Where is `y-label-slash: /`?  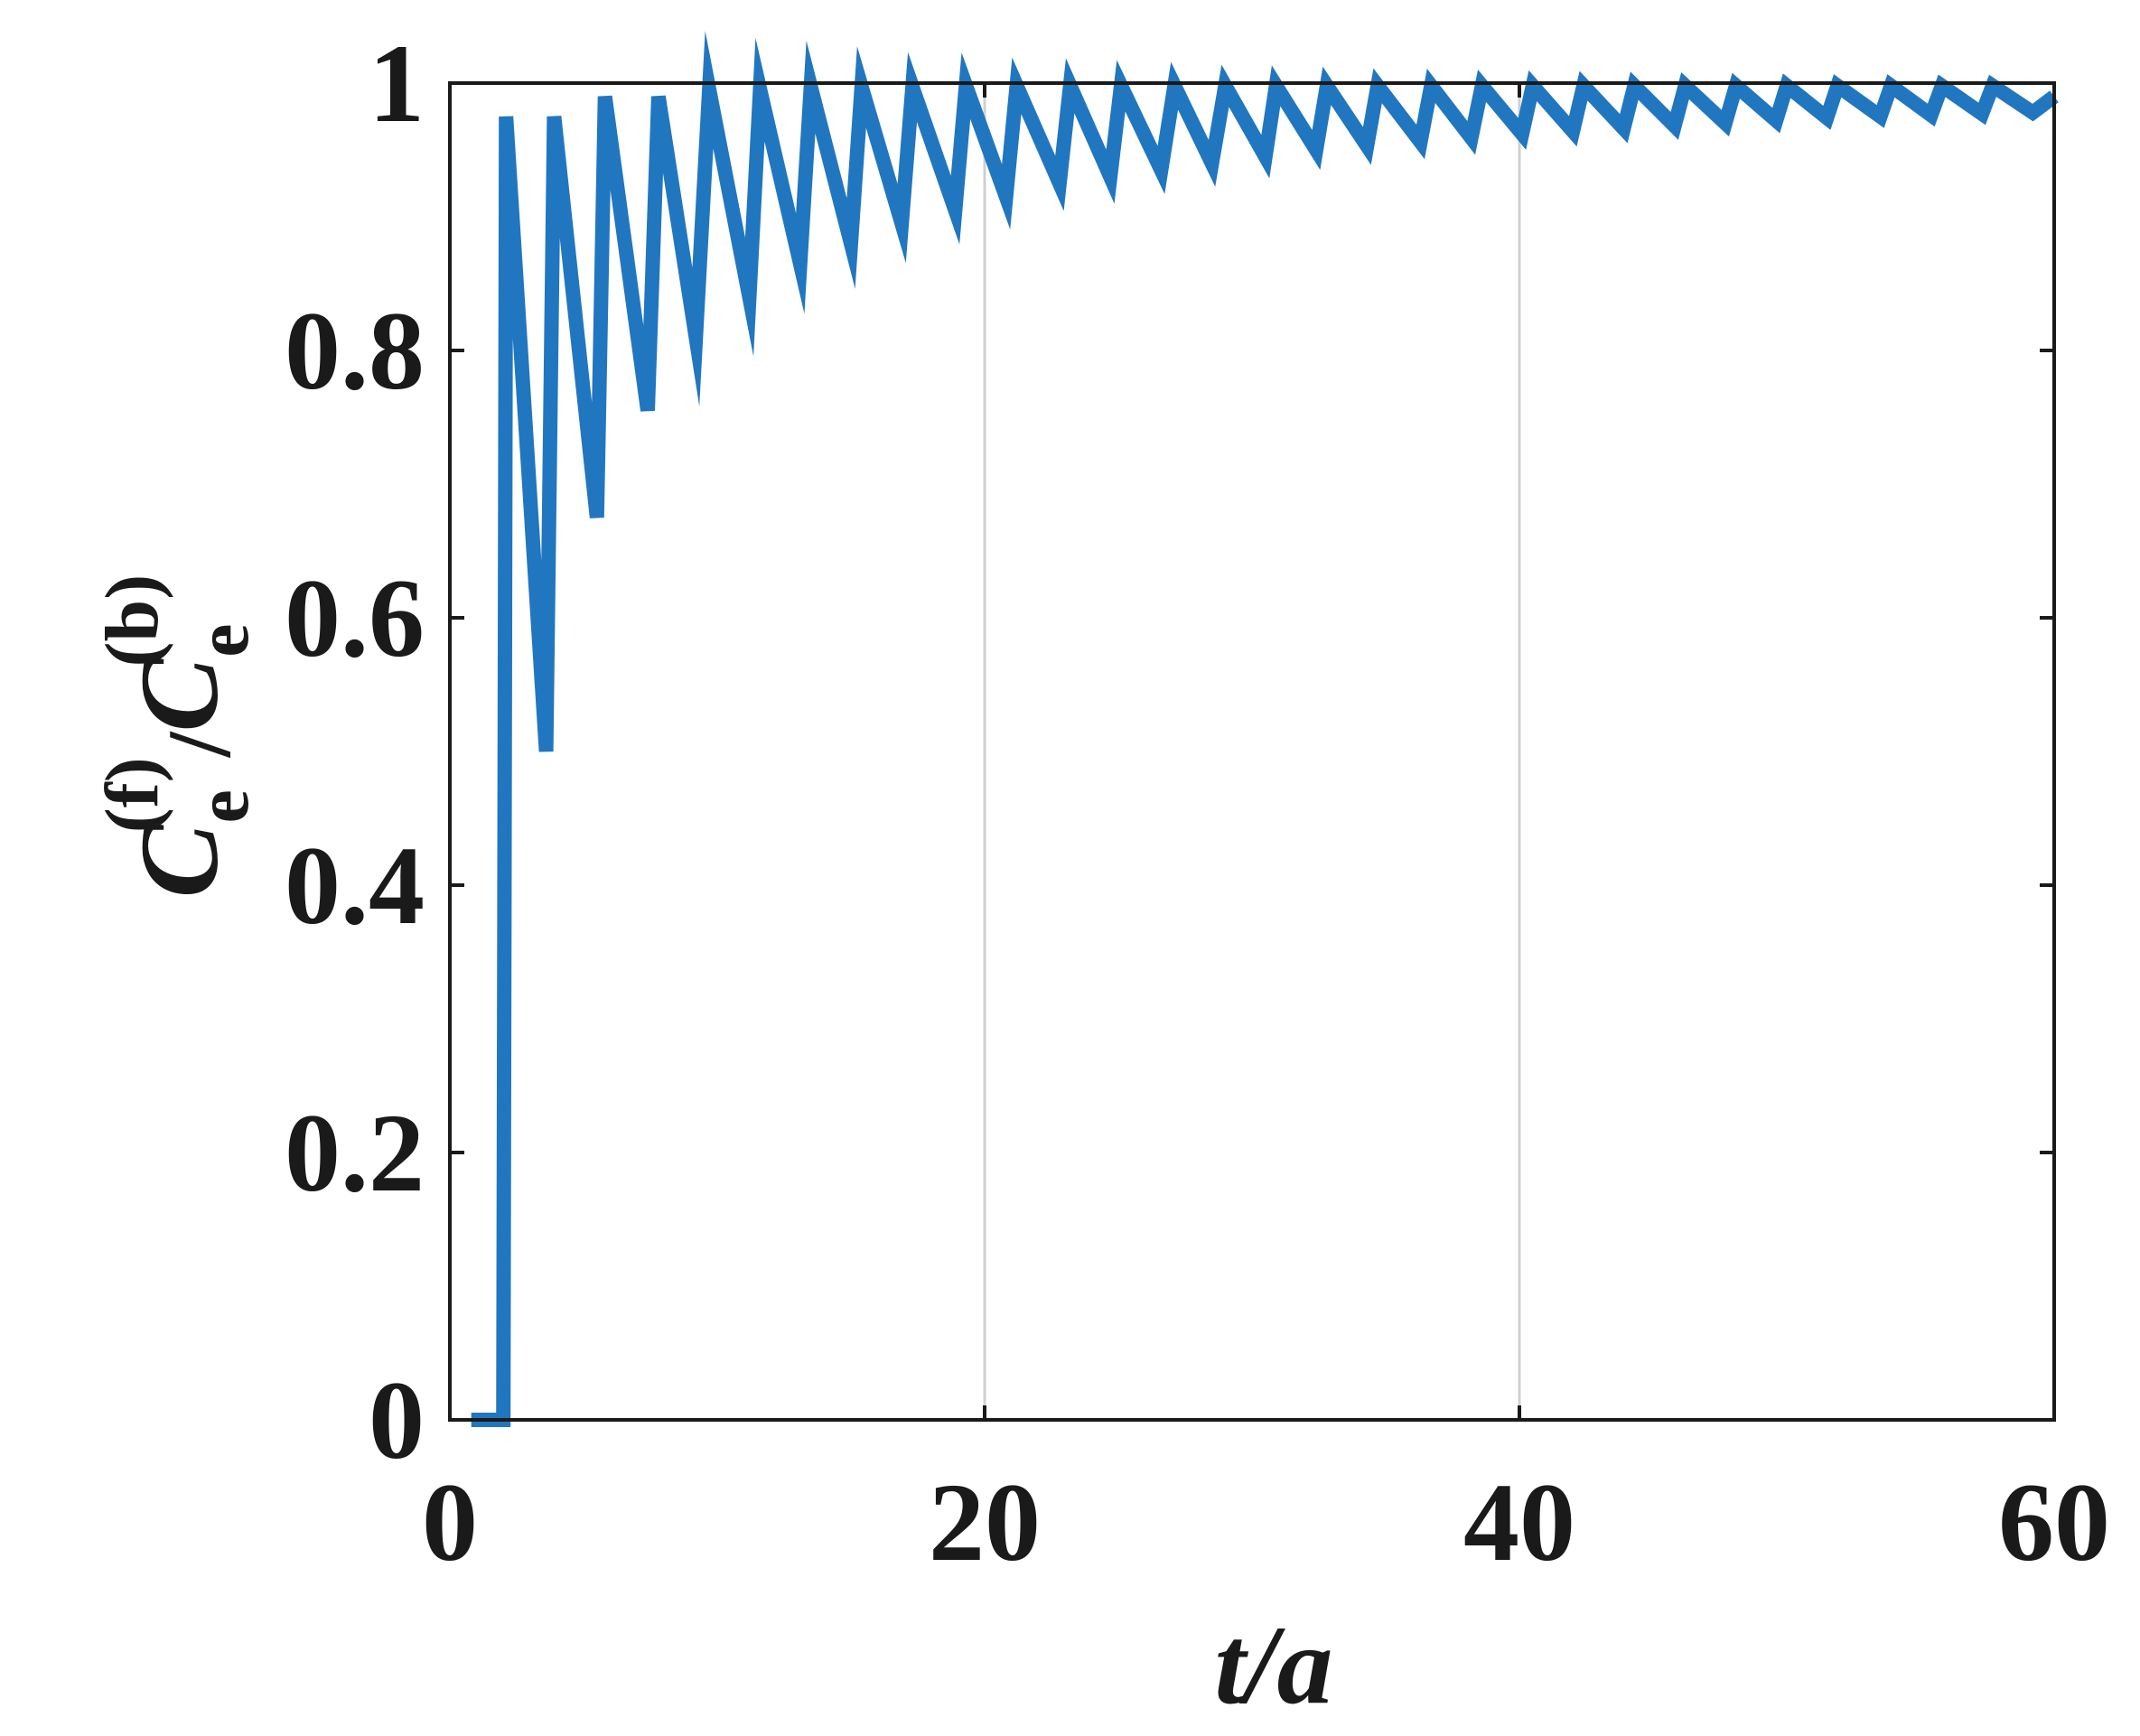
y-label-slash: / is located at coordinates (199, 744).